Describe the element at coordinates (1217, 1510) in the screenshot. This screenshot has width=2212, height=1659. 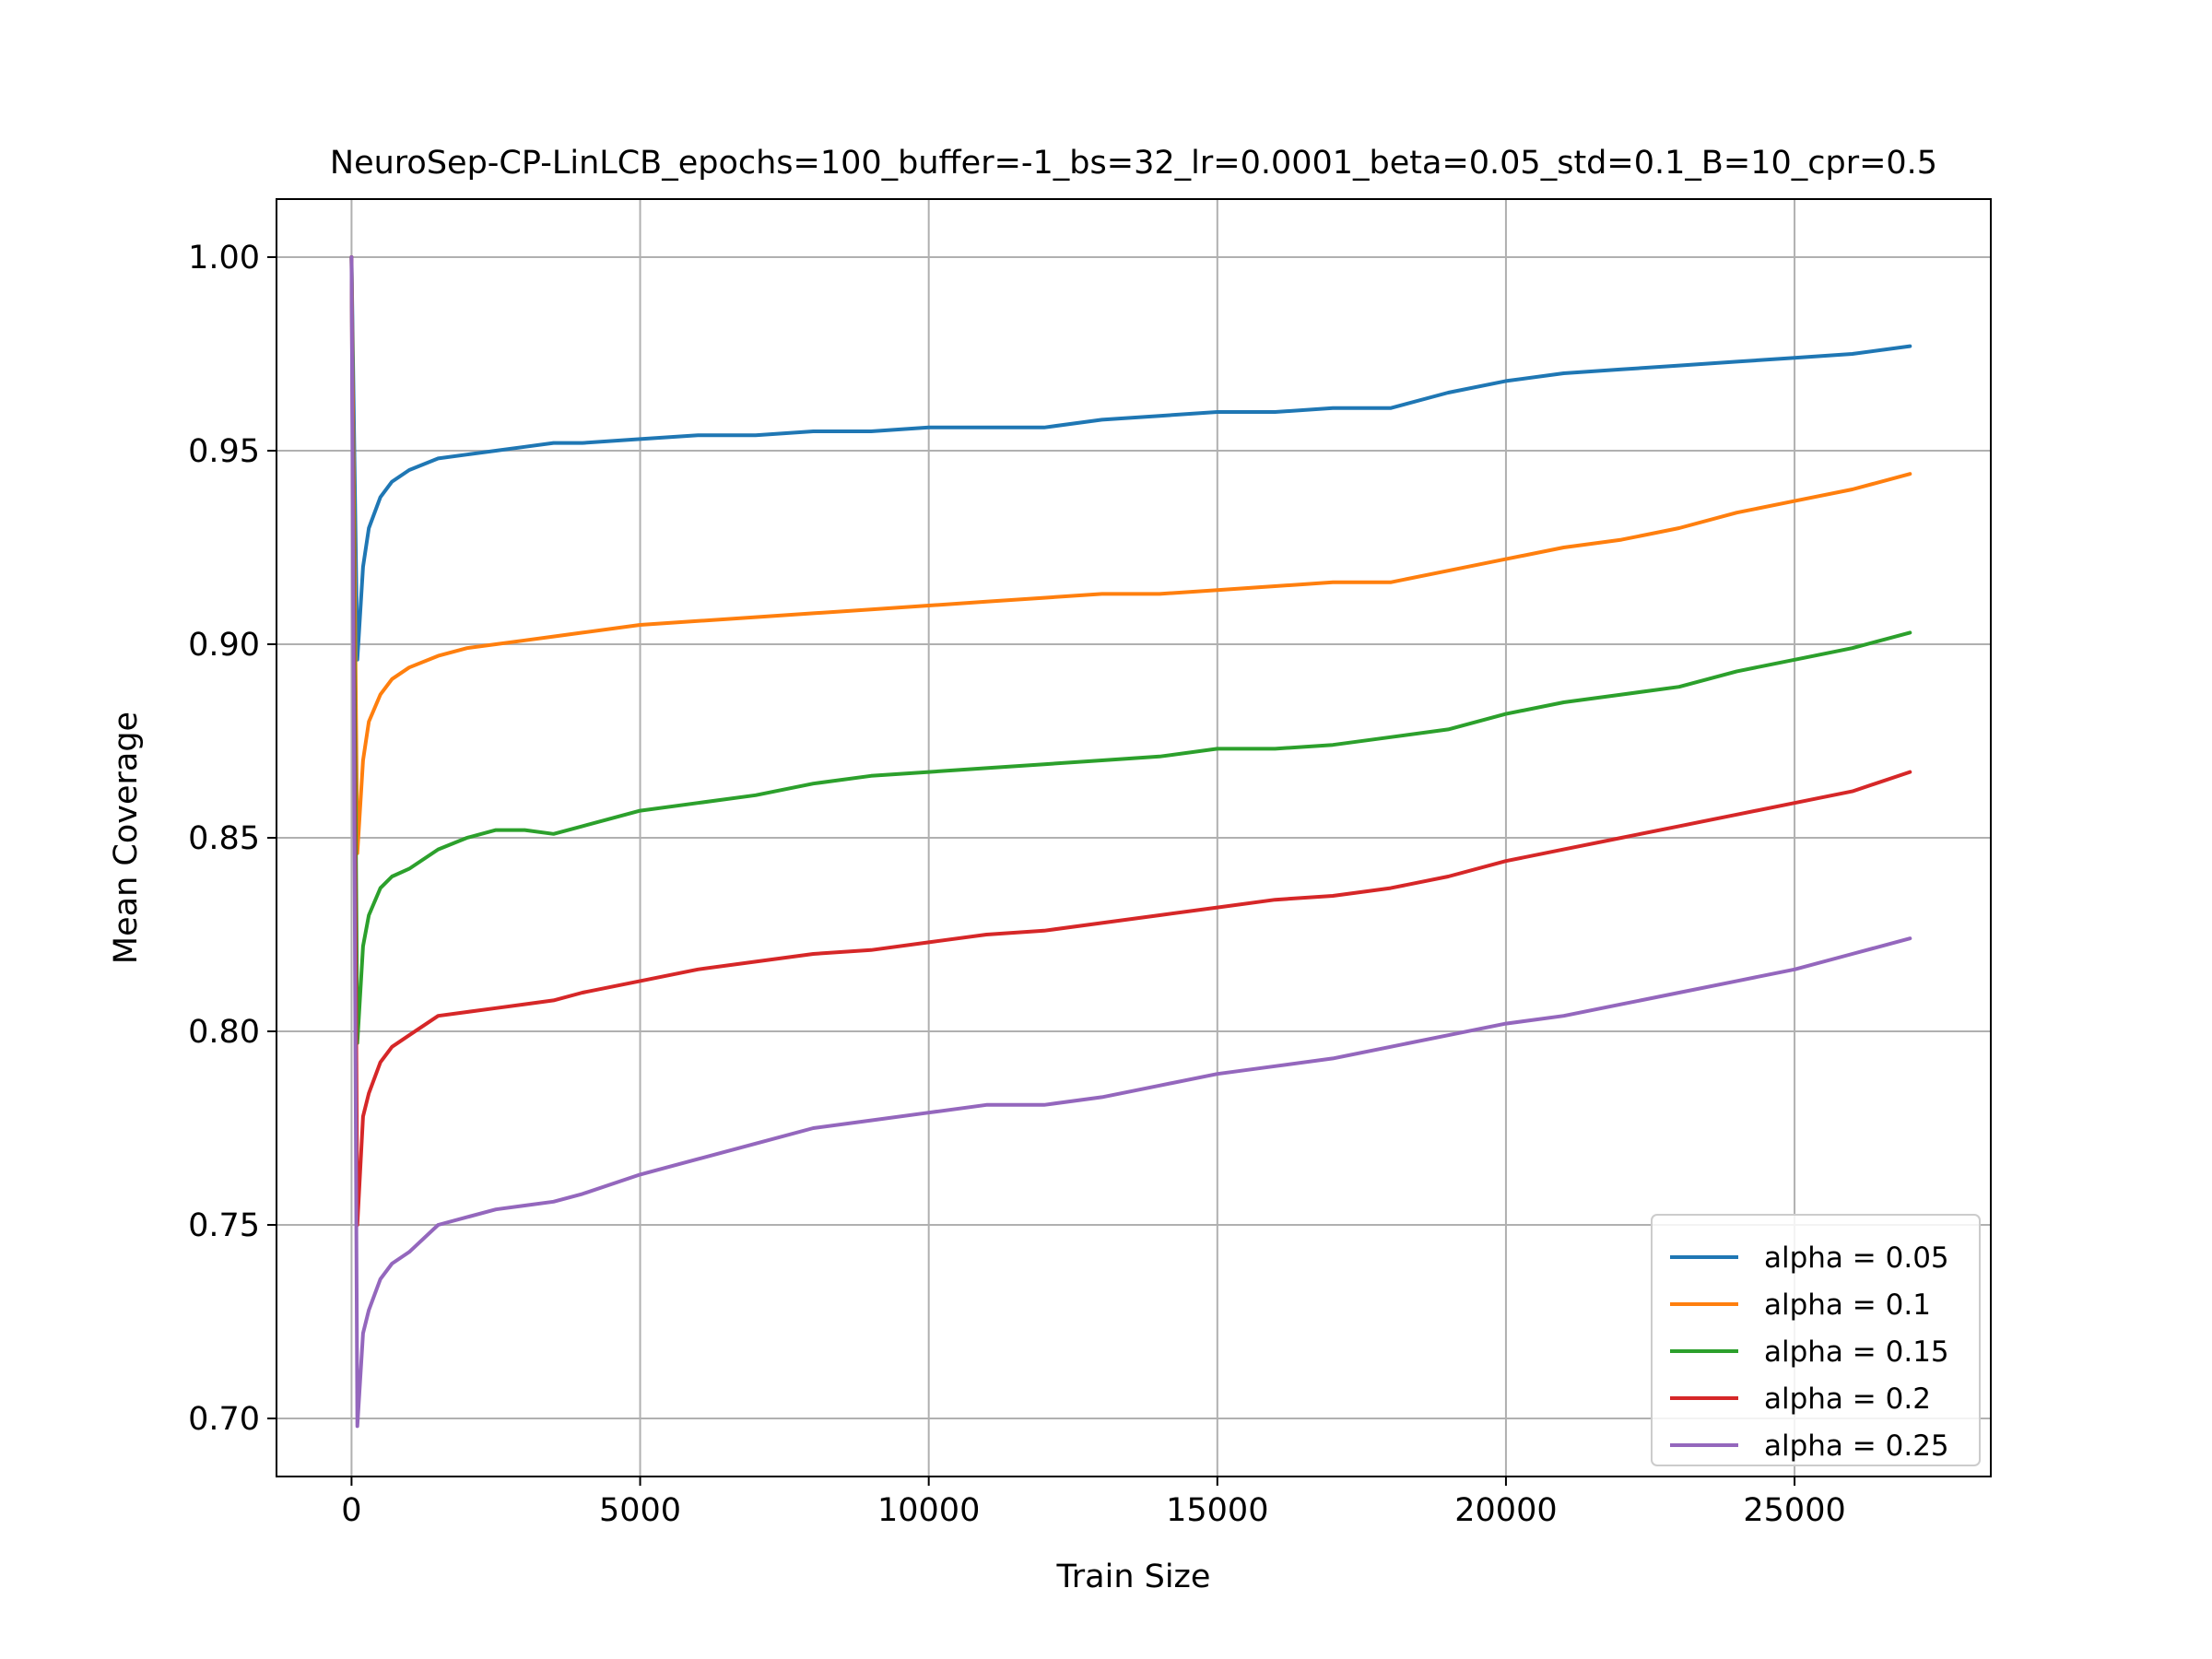
I see `x-tick-label: 15000` at that location.